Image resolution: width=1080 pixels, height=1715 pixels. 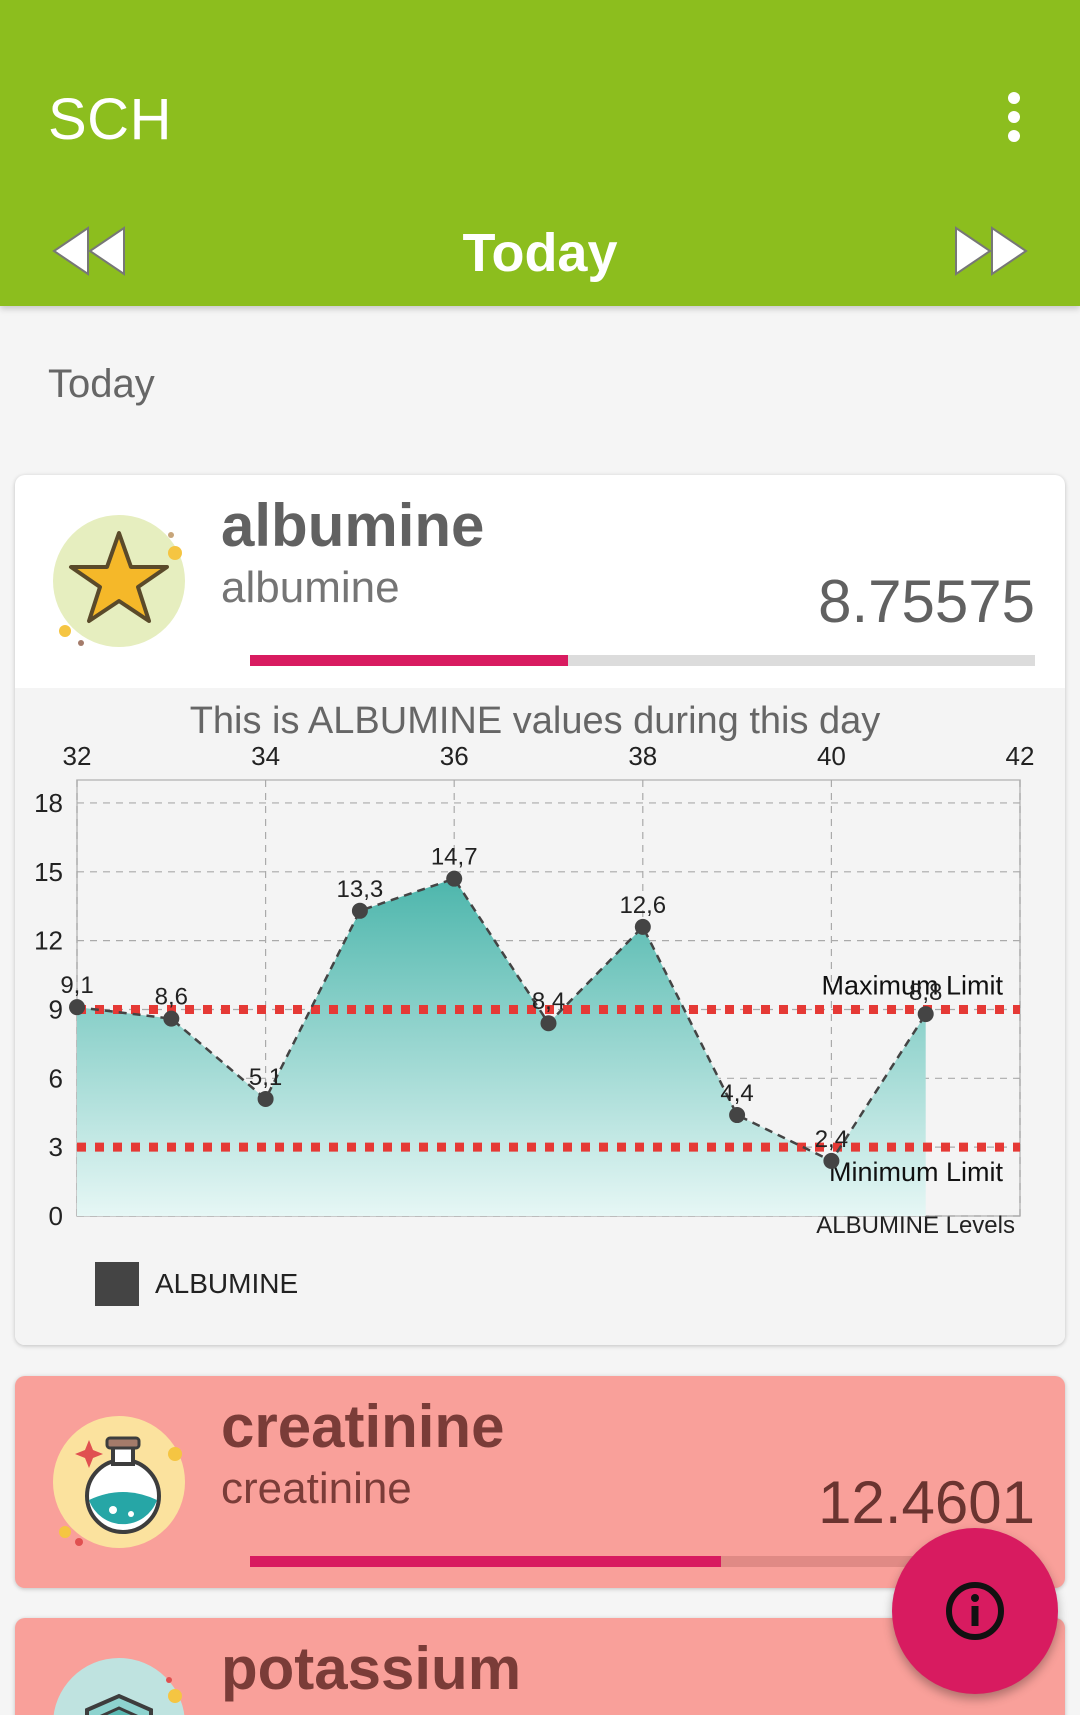 I want to click on card-subtitle: creatinine, so click(x=316, y=1488).